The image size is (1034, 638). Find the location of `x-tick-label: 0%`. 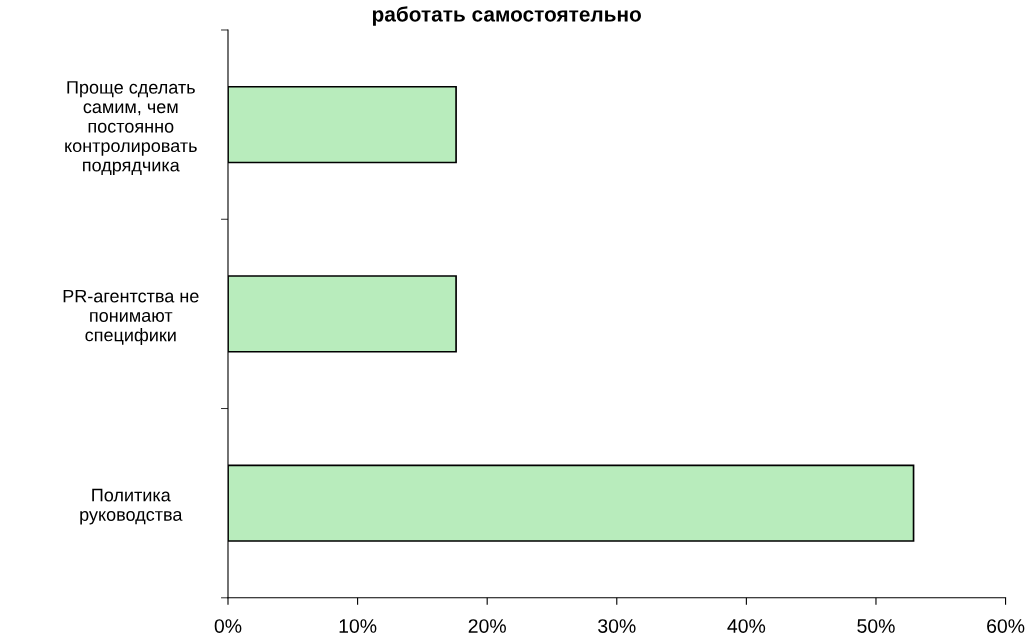

x-tick-label: 0% is located at coordinates (228, 626).